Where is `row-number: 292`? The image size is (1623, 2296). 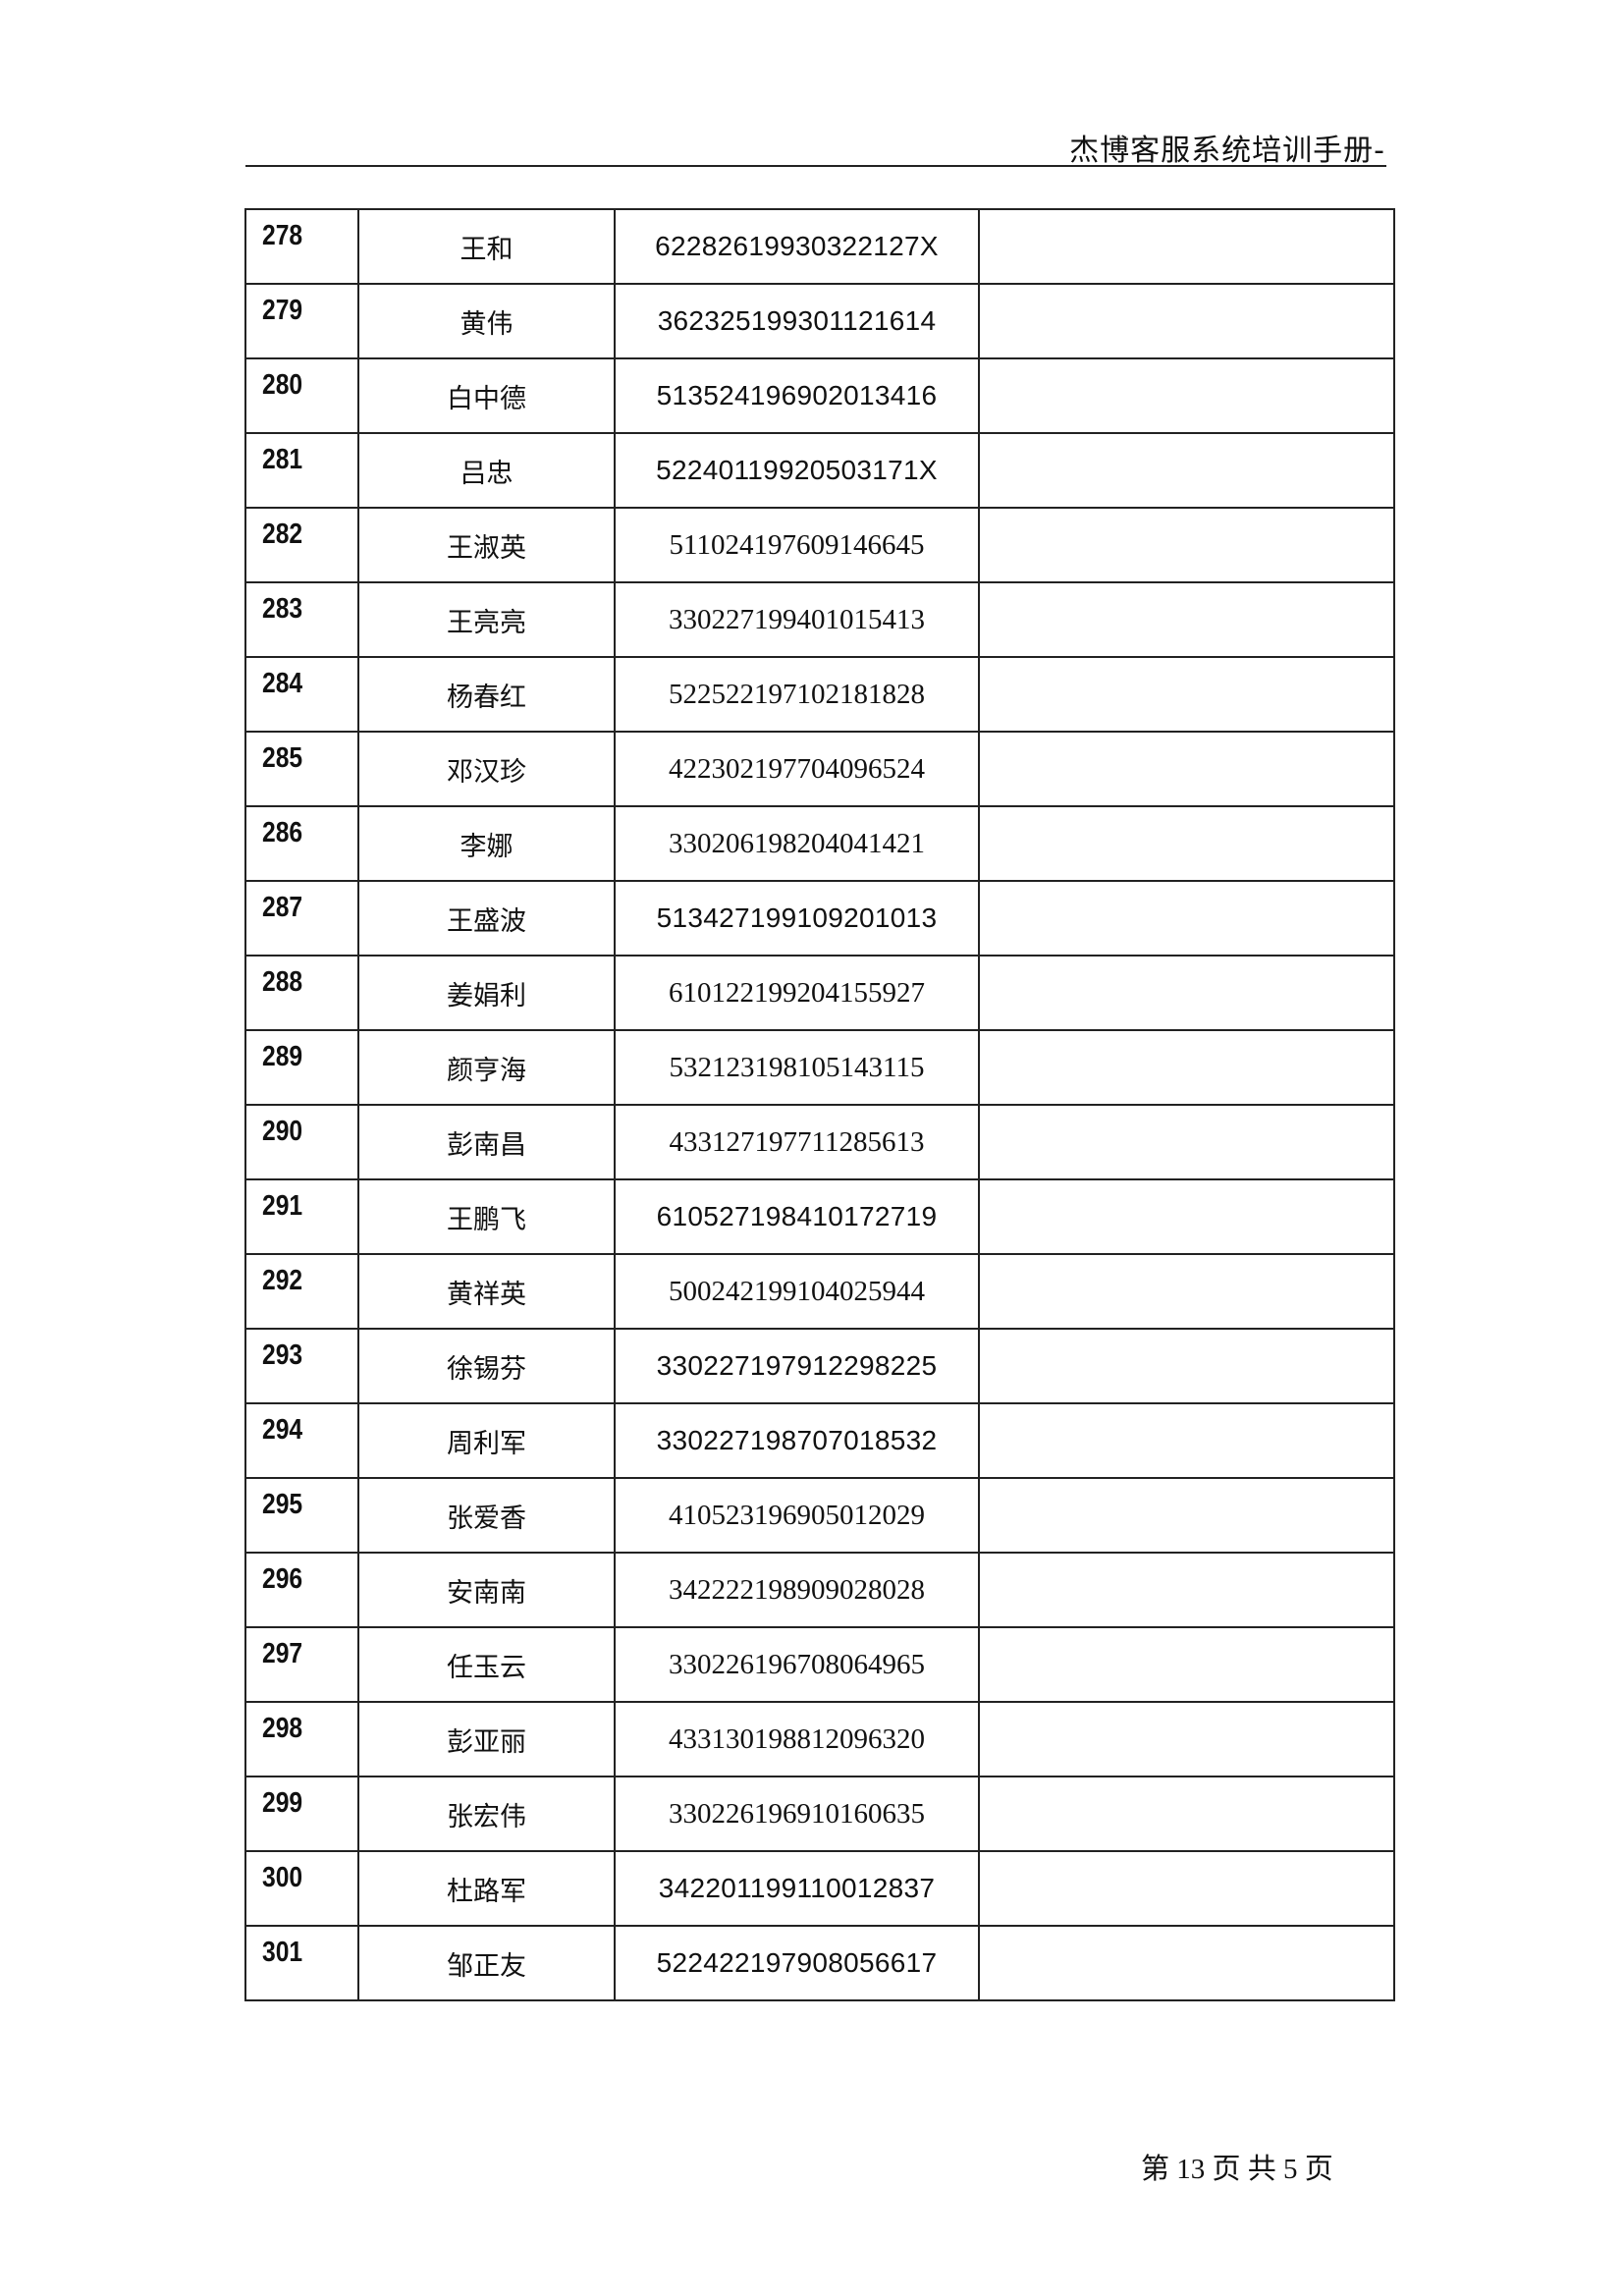 row-number: 292 is located at coordinates (282, 1280).